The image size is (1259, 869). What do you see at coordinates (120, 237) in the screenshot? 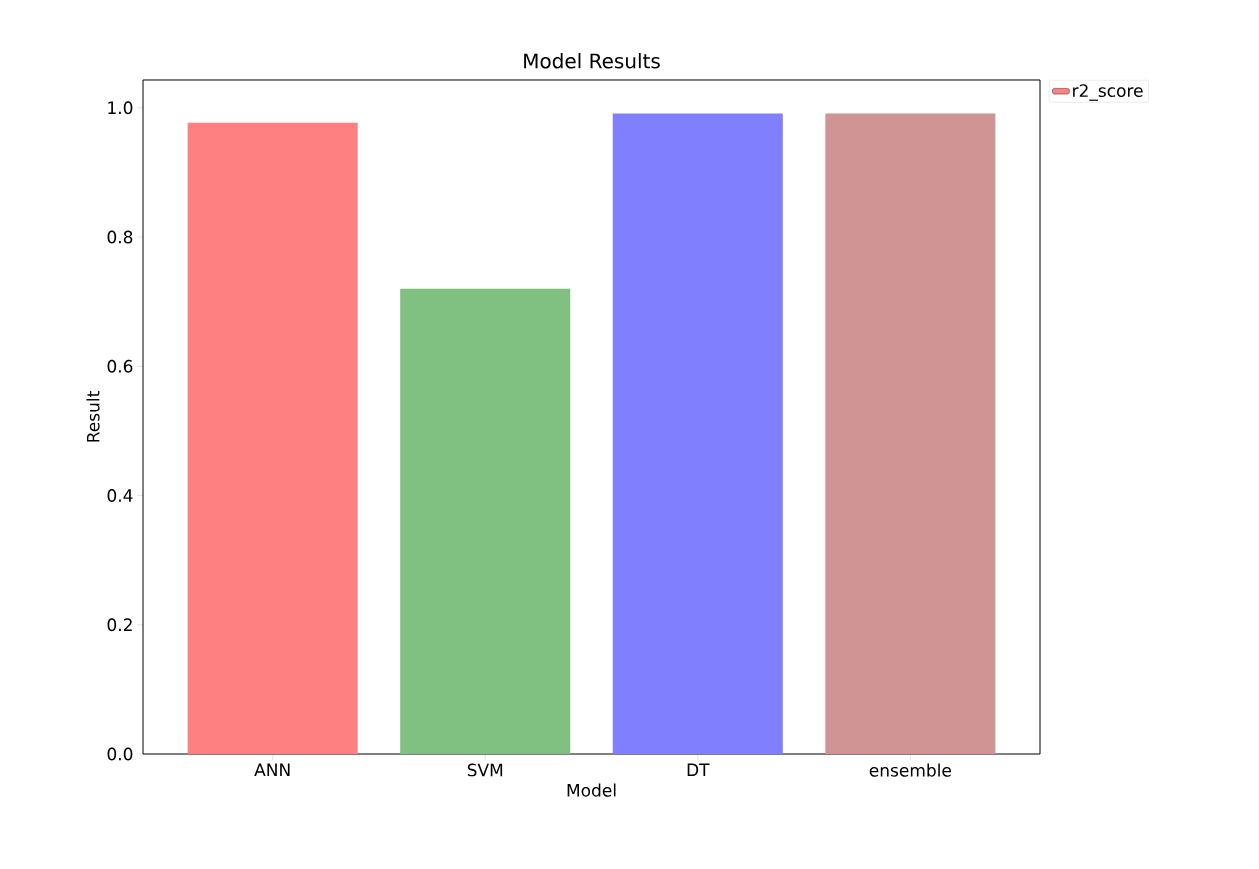
I see `y-tick-label: 0.8` at bounding box center [120, 237].